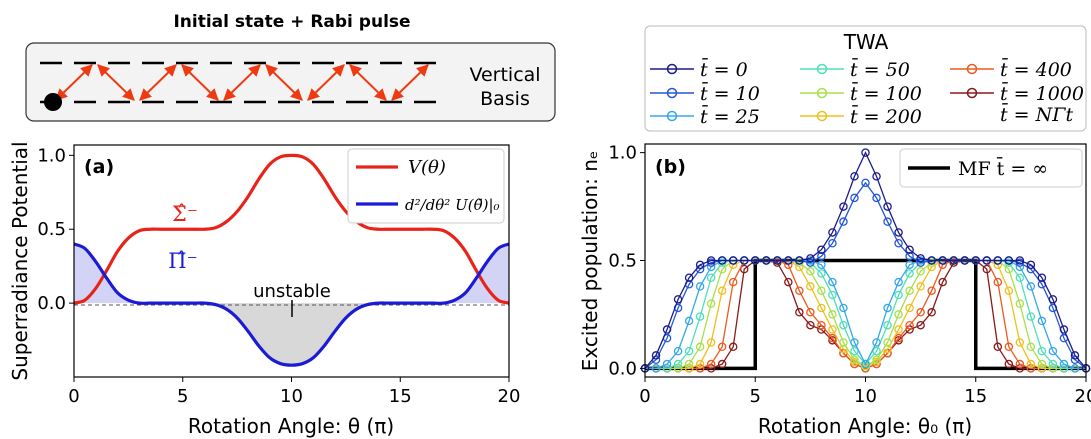 The height and width of the screenshot is (439, 1091). I want to click on annotation-sigma: Σ̂⁻, so click(185, 214).